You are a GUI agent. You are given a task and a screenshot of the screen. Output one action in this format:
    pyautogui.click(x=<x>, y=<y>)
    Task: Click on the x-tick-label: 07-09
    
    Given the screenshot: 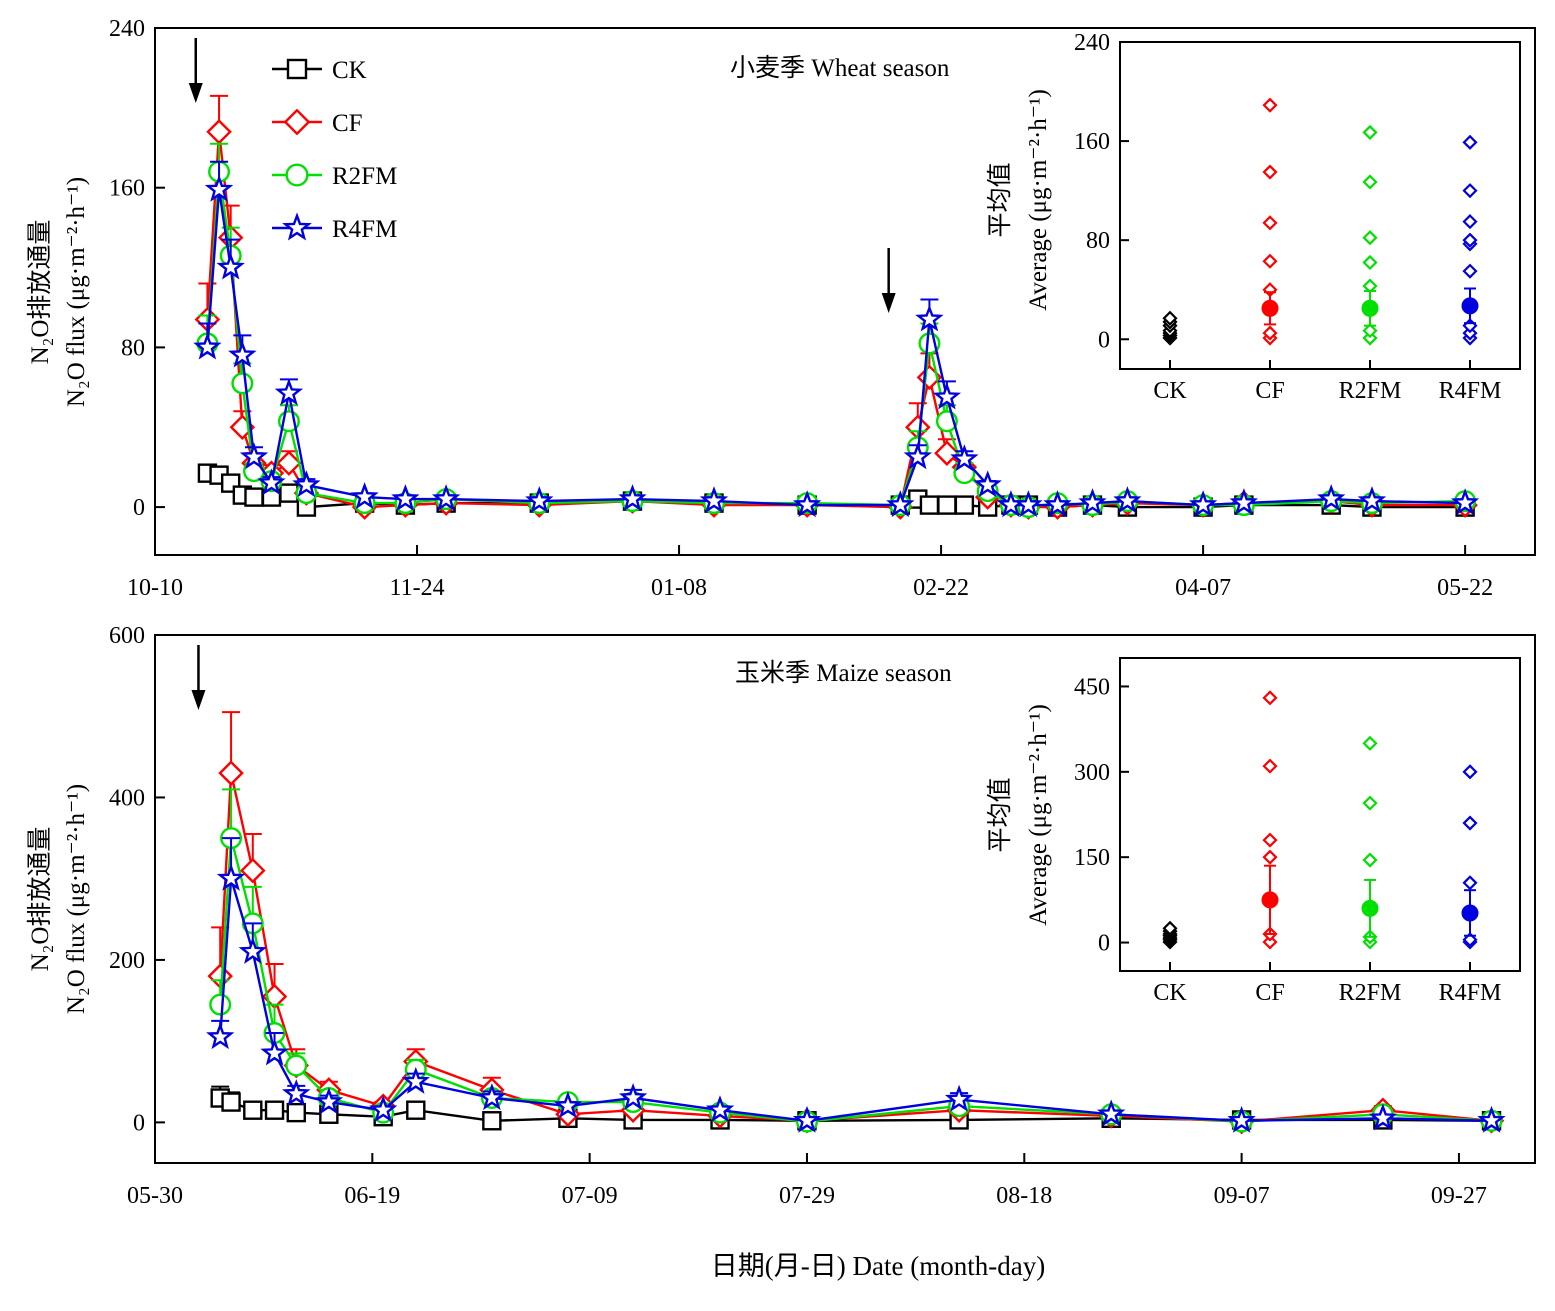 What is the action you would take?
    pyautogui.click(x=590, y=1196)
    